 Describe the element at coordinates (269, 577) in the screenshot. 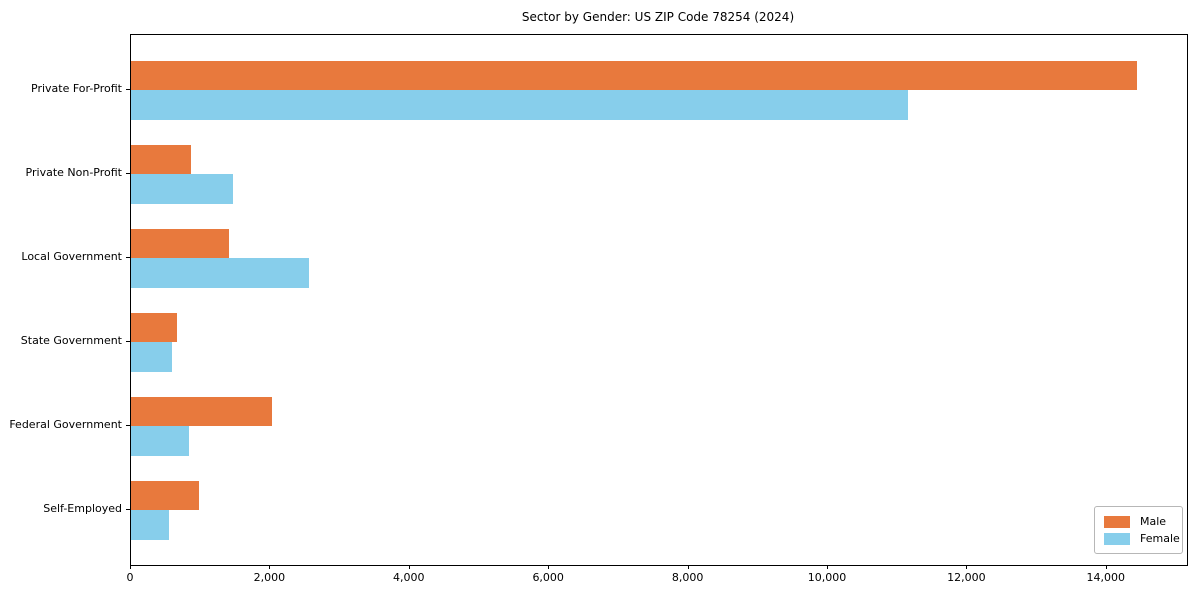

I see `x-tick-label: 2,000` at that location.